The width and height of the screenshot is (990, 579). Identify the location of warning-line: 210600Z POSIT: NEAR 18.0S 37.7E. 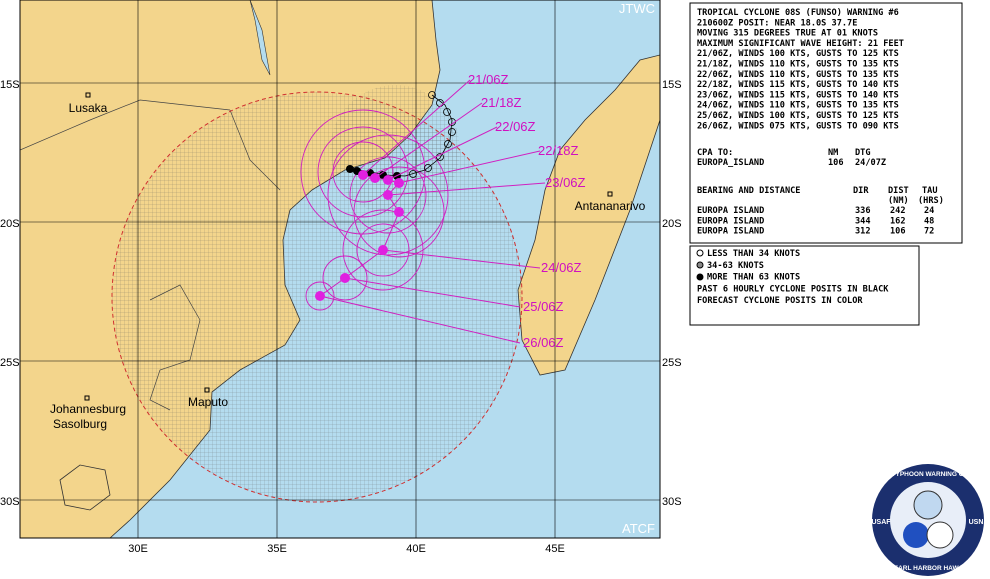
(777, 23).